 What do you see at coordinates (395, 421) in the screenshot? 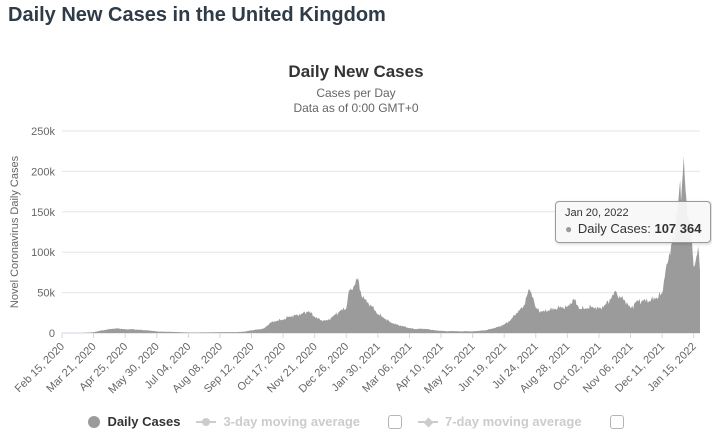
I see `checkbox-3day-average` at bounding box center [395, 421].